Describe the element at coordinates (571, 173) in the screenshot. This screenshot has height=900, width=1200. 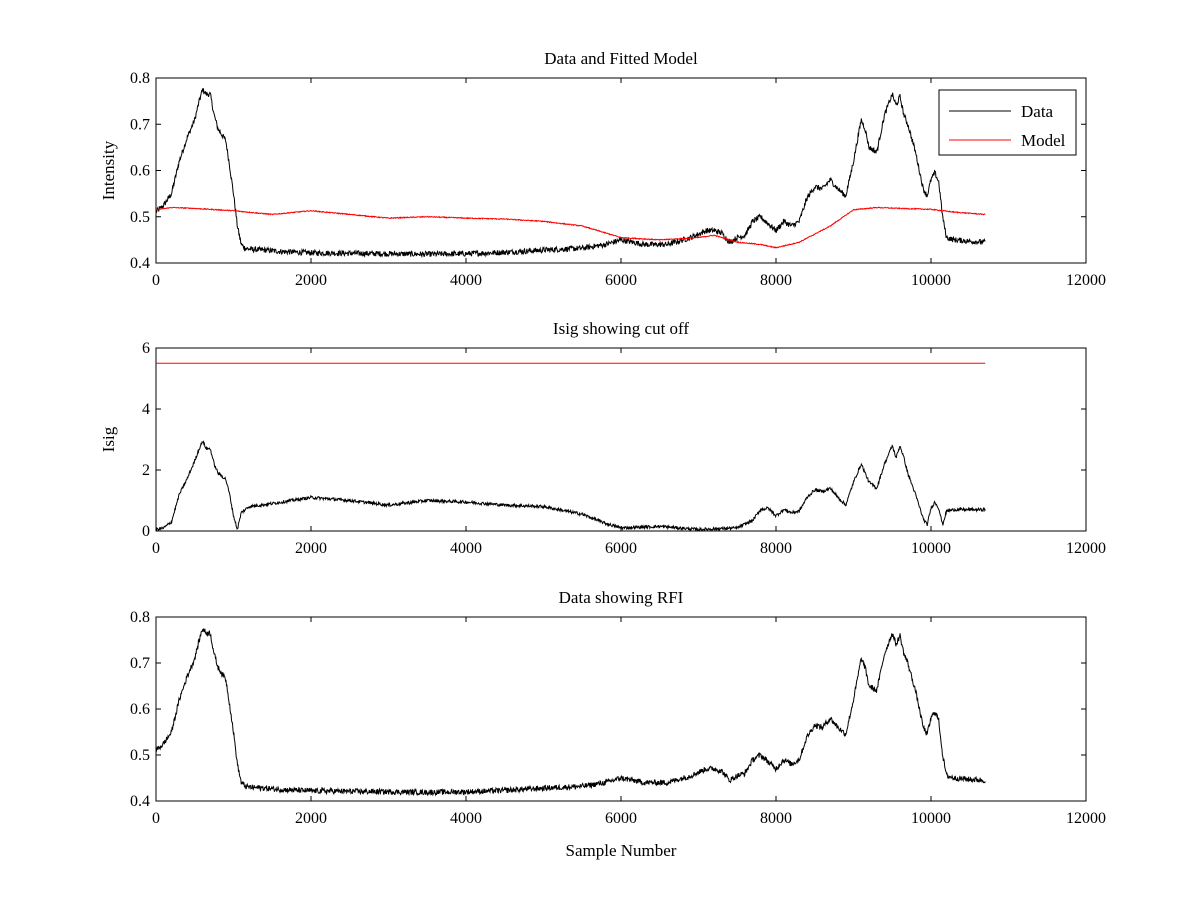
I see `series-line-data` at that location.